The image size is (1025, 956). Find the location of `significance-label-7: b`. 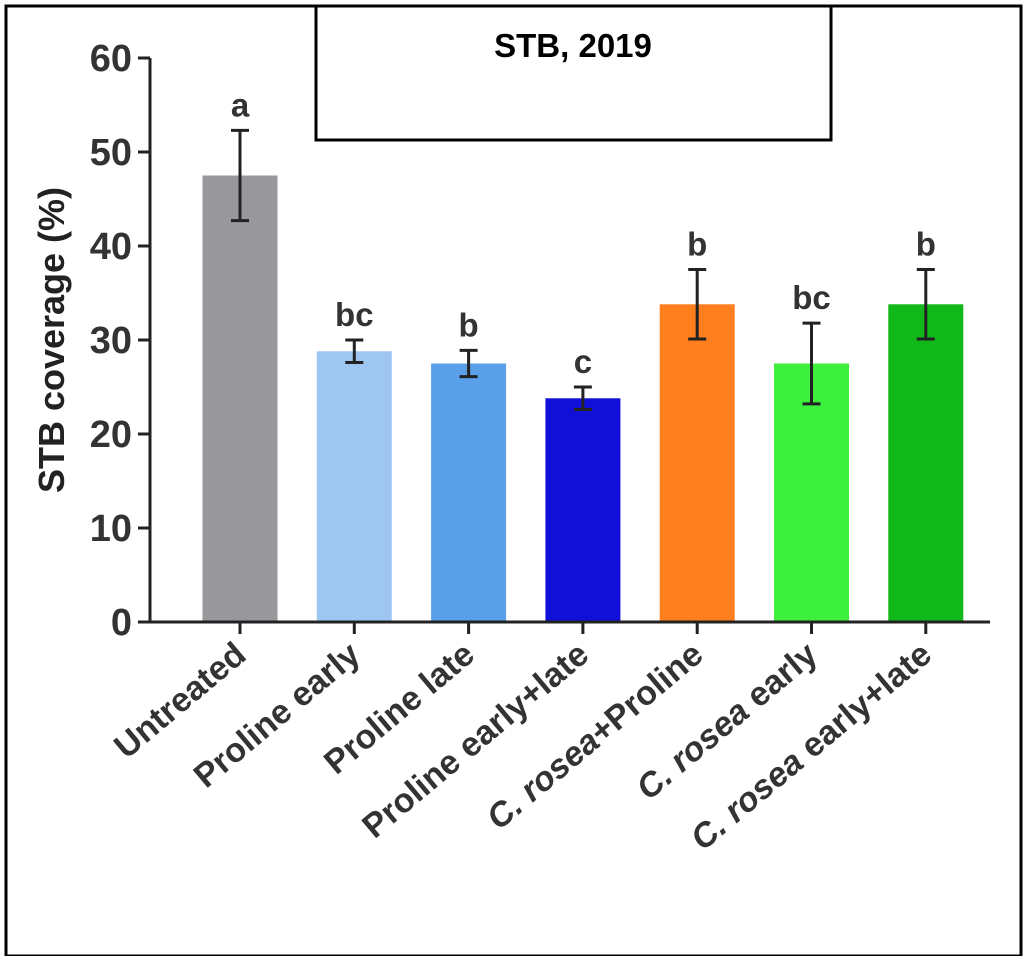

significance-label-7: b is located at coordinates (926, 244).